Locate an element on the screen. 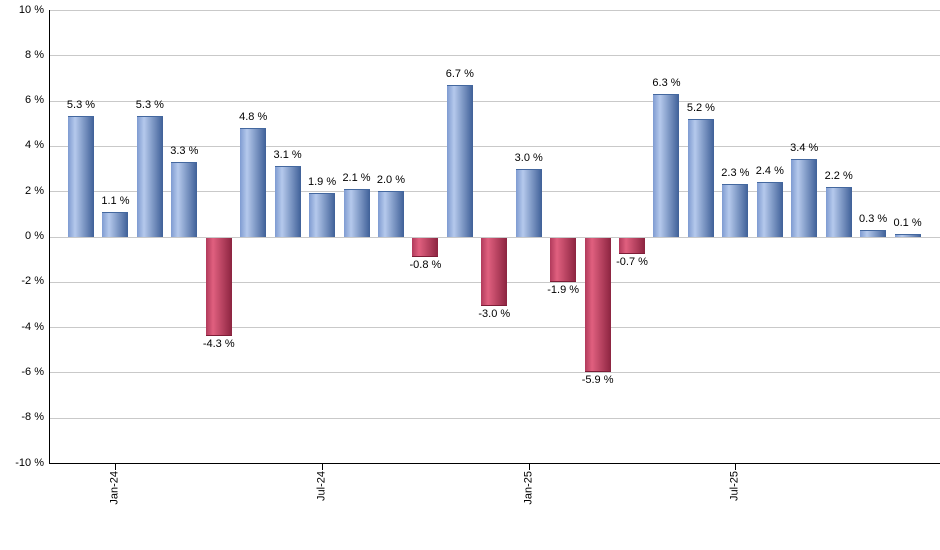 This screenshot has width=940, height=550. y-axis-tick-label: -2 % is located at coordinates (32, 281).